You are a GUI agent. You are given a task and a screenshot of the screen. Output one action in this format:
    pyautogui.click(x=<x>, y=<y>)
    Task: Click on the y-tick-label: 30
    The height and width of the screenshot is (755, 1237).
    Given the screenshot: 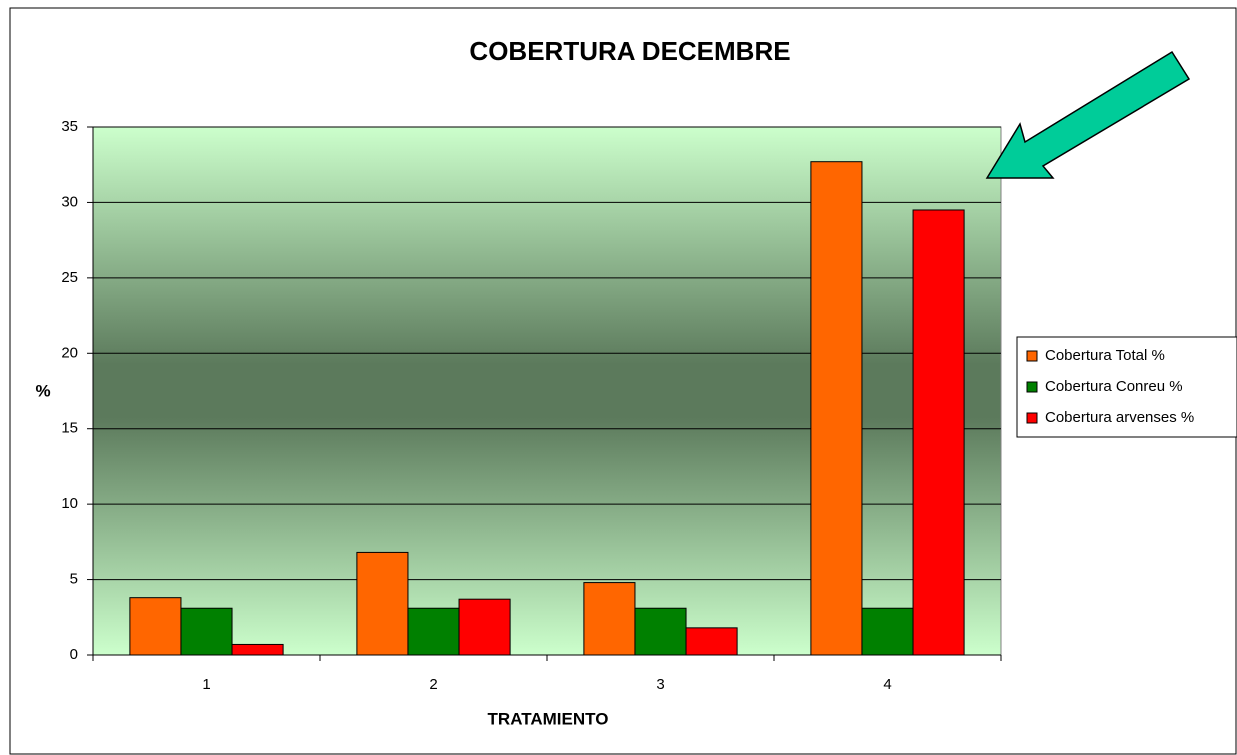 What is the action you would take?
    pyautogui.click(x=69, y=201)
    